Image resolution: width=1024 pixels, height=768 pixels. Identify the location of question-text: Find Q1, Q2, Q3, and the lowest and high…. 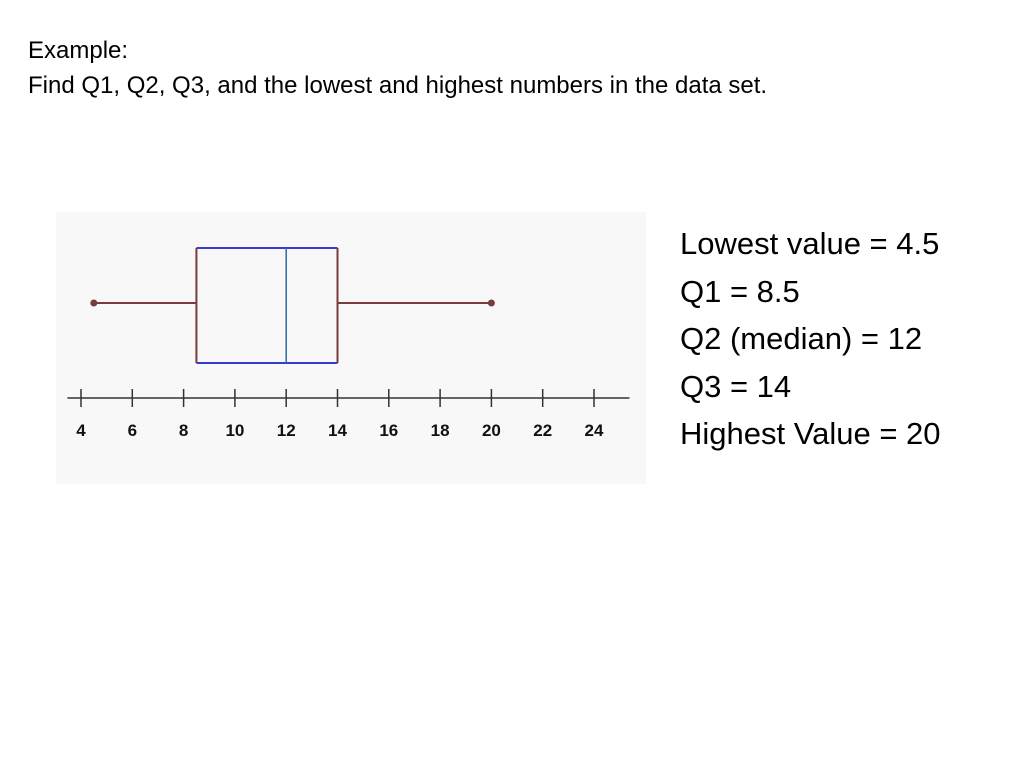
(398, 85).